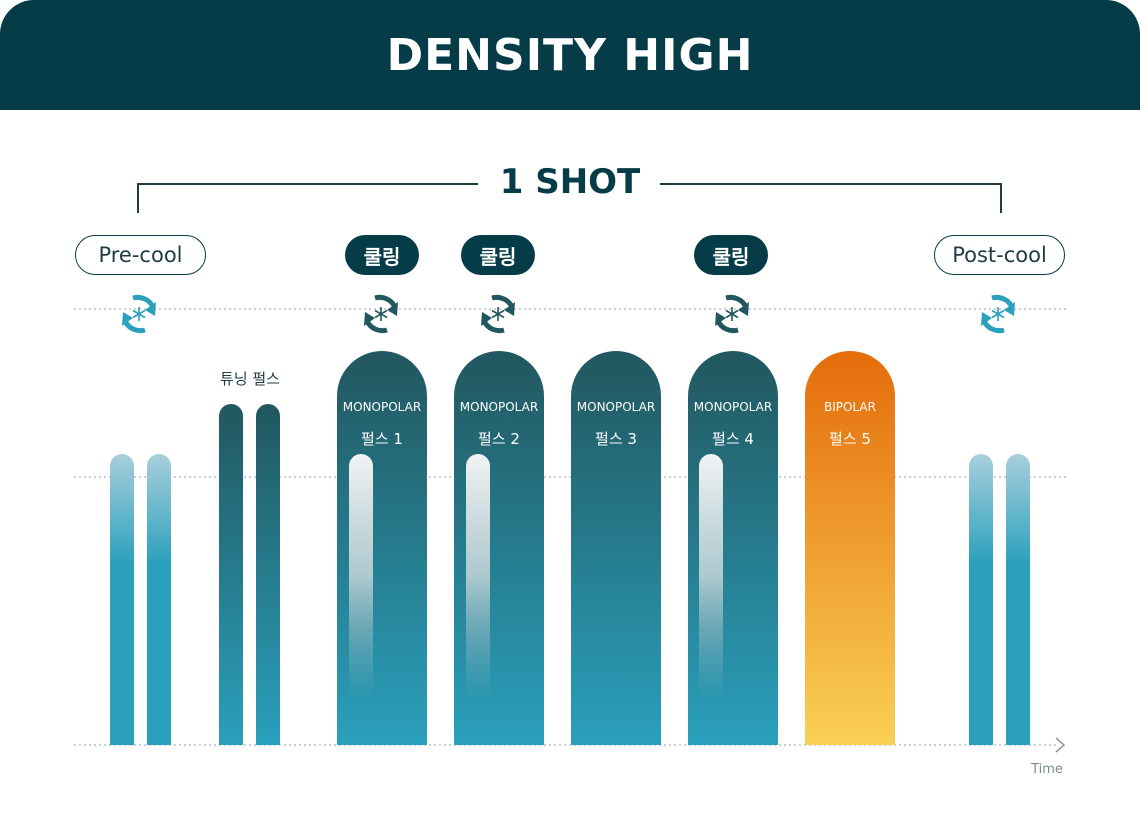 Image resolution: width=1140 pixels, height=820 pixels. What do you see at coordinates (382, 548) in the screenshot?
I see `pulse-1-bar` at bounding box center [382, 548].